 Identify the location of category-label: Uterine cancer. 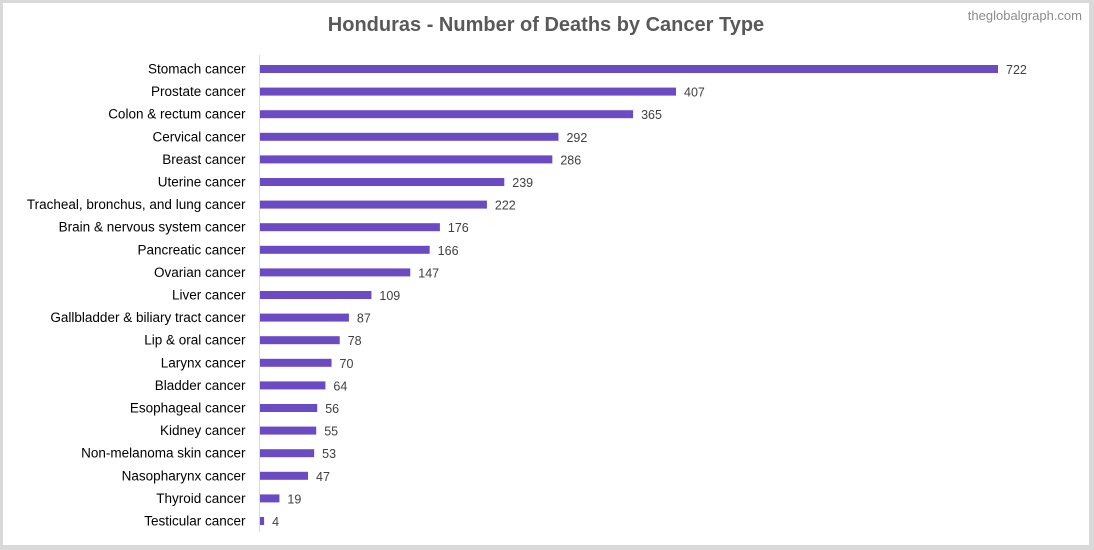
(202, 182).